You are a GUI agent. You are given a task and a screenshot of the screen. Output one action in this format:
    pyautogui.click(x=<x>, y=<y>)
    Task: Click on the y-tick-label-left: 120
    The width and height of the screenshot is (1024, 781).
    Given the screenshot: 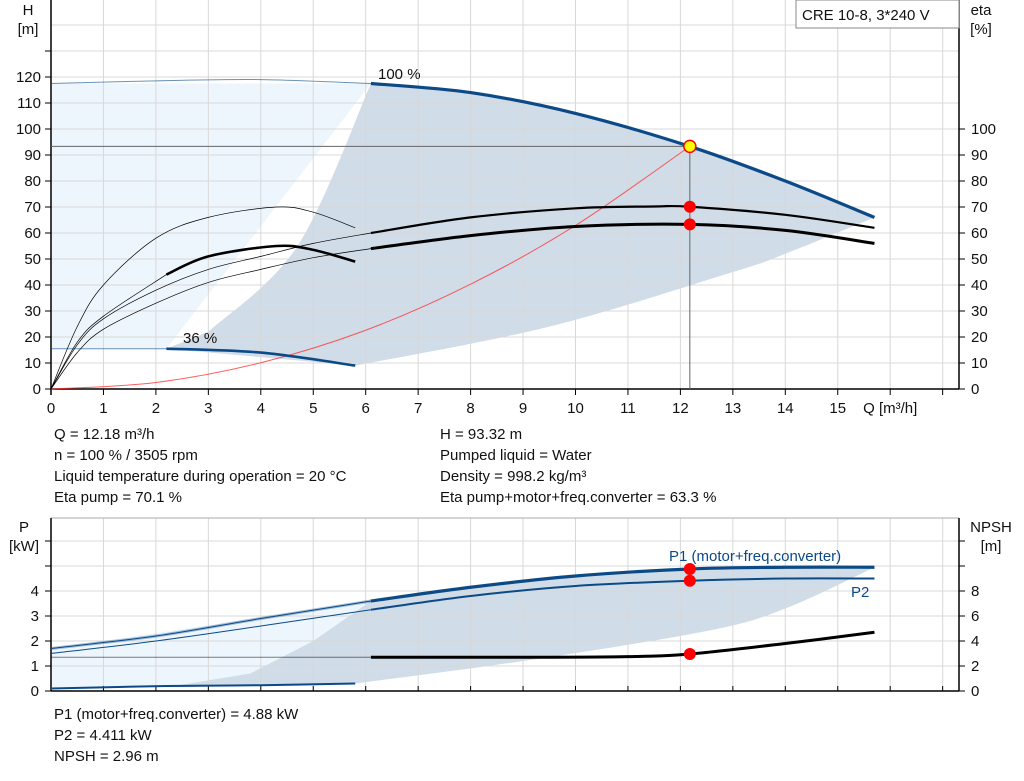 What is the action you would take?
    pyautogui.click(x=28, y=77)
    